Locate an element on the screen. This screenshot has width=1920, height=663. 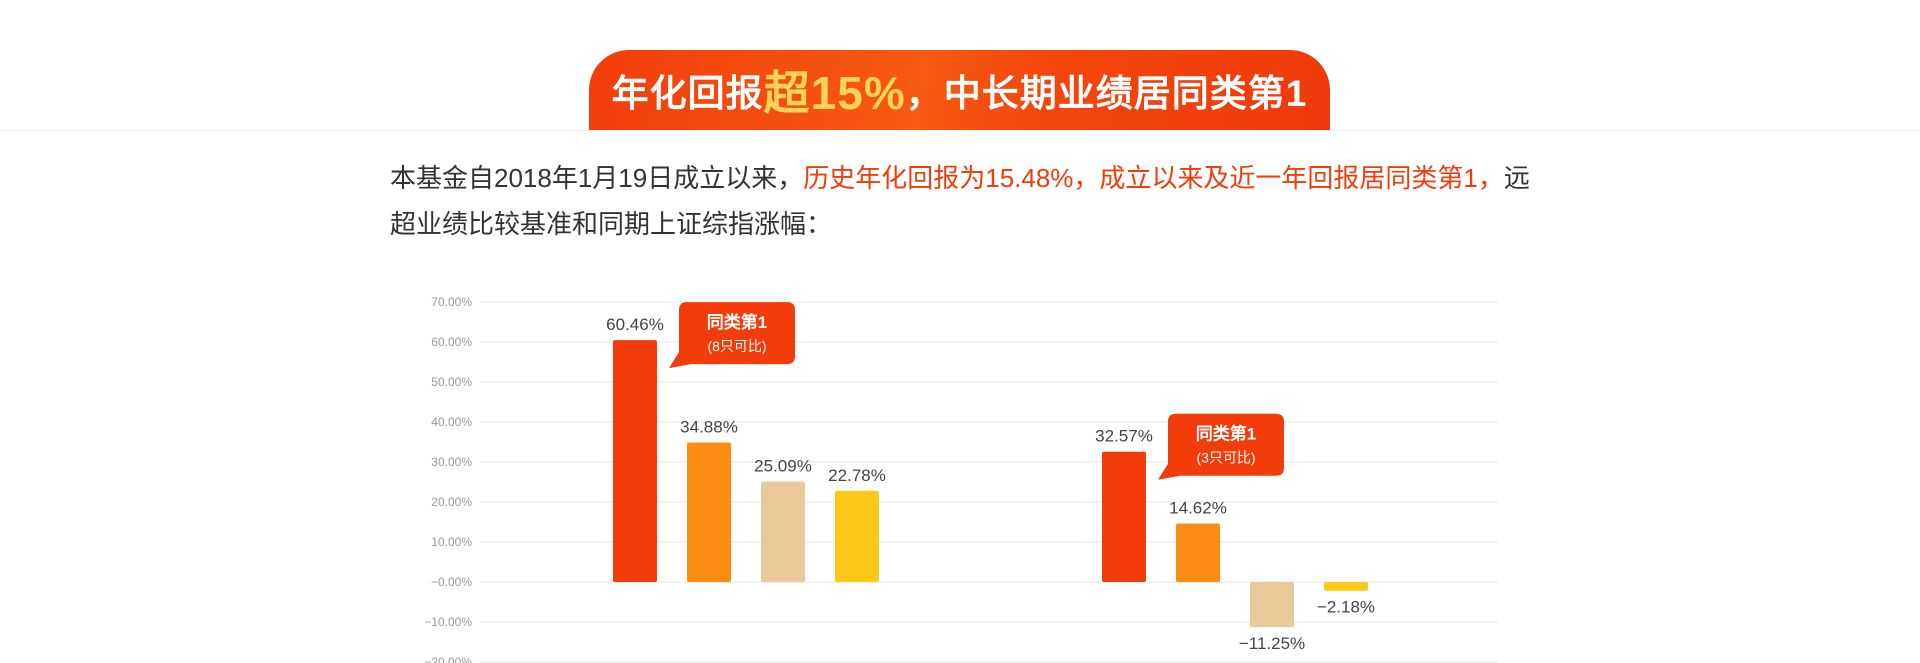
rank-badge-subtitle: (3只可比) is located at coordinates (1225, 458).